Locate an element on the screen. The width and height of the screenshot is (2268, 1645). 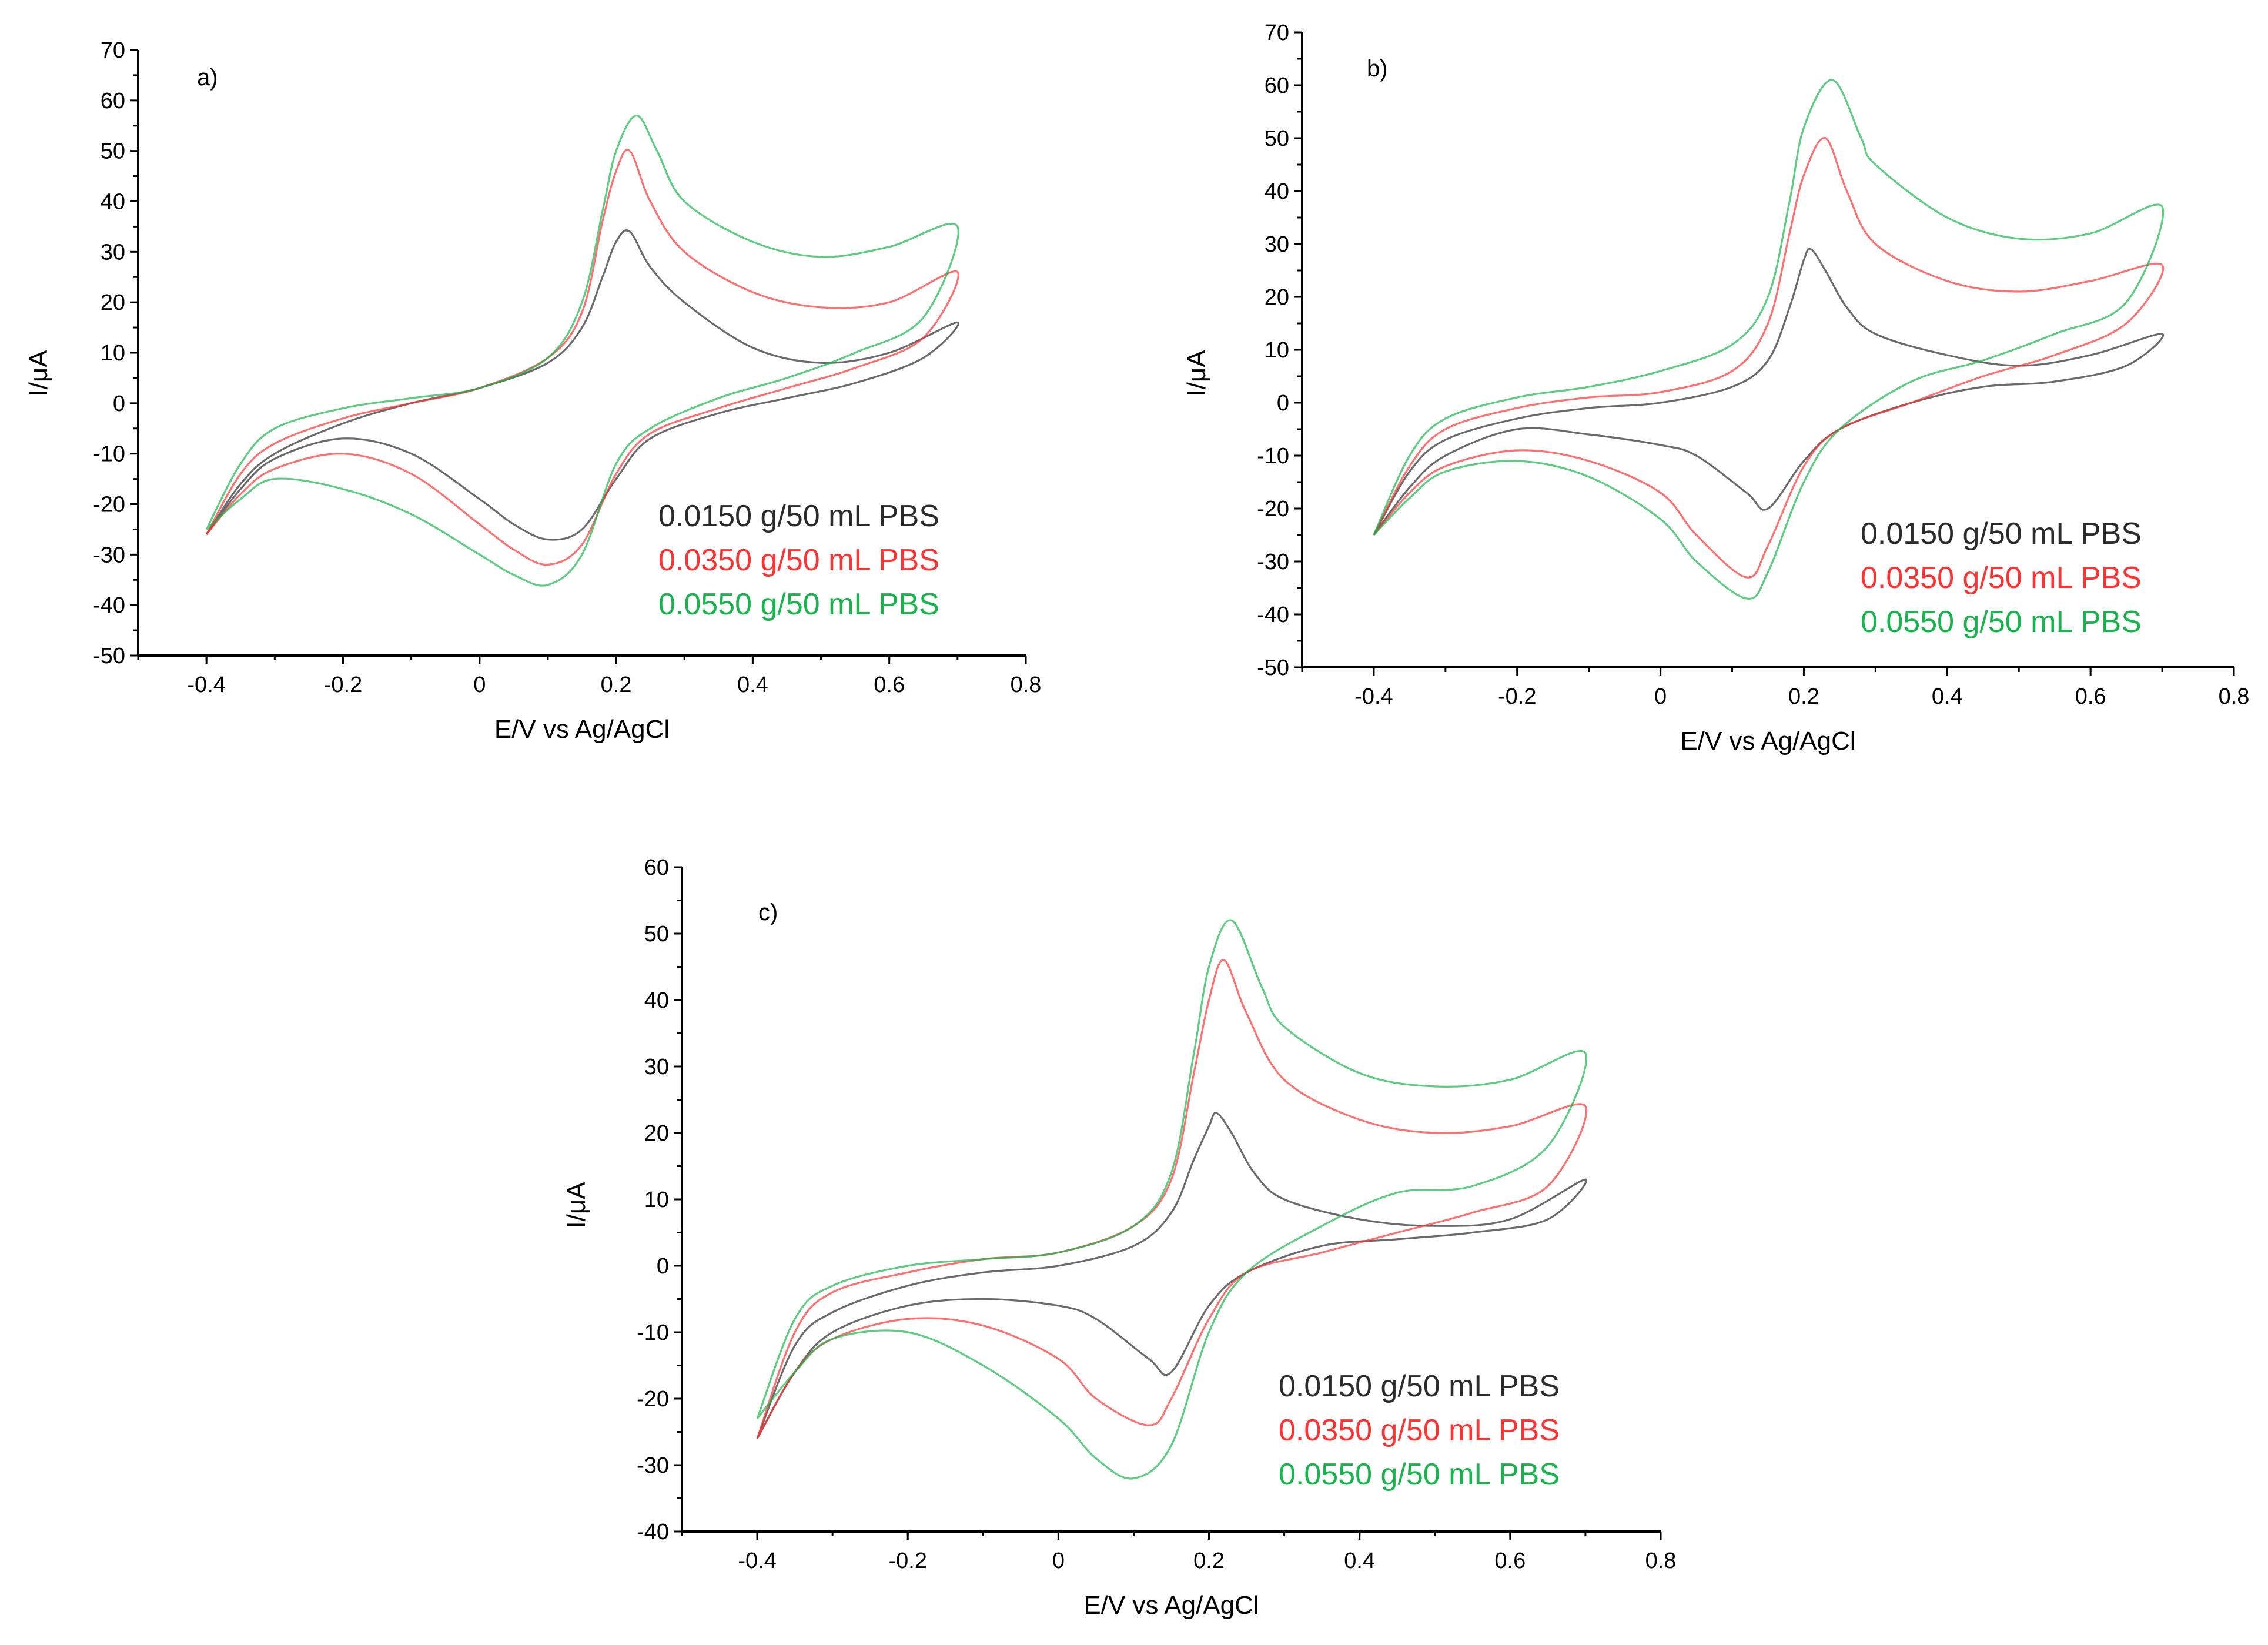
panel-label: a) is located at coordinates (208, 78).